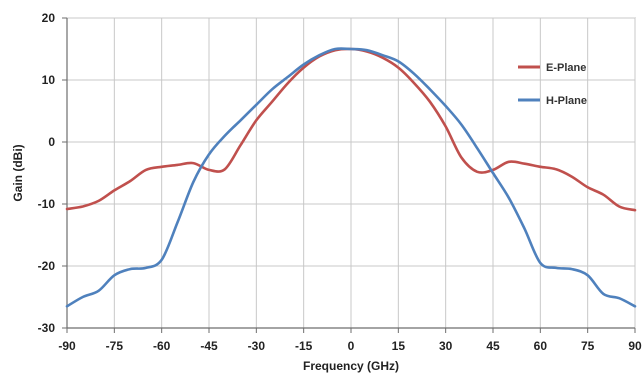 Image resolution: width=644 pixels, height=376 pixels. What do you see at coordinates (541, 346) in the screenshot?
I see `x-tick-label: 60` at bounding box center [541, 346].